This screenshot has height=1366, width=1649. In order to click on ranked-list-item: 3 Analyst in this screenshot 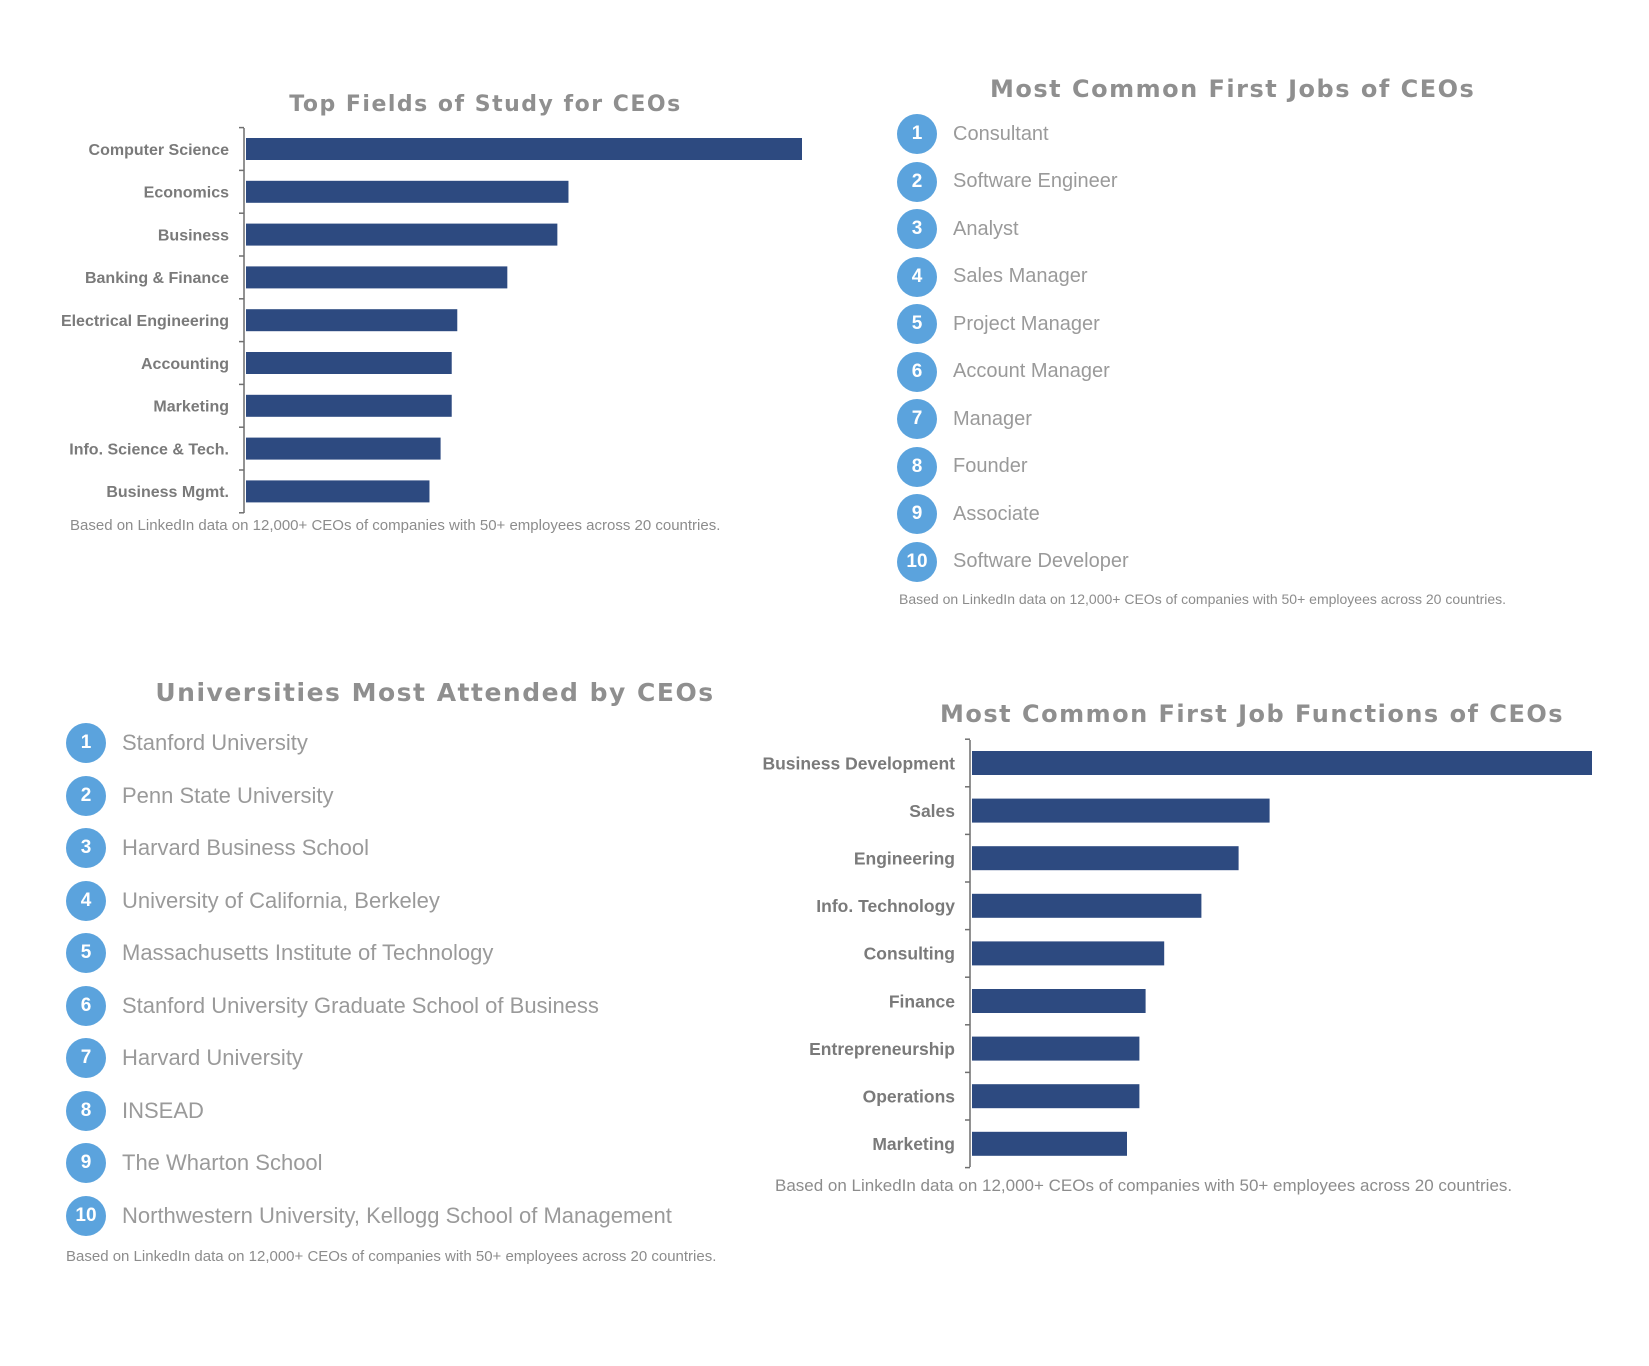, I will do `click(958, 229)`.